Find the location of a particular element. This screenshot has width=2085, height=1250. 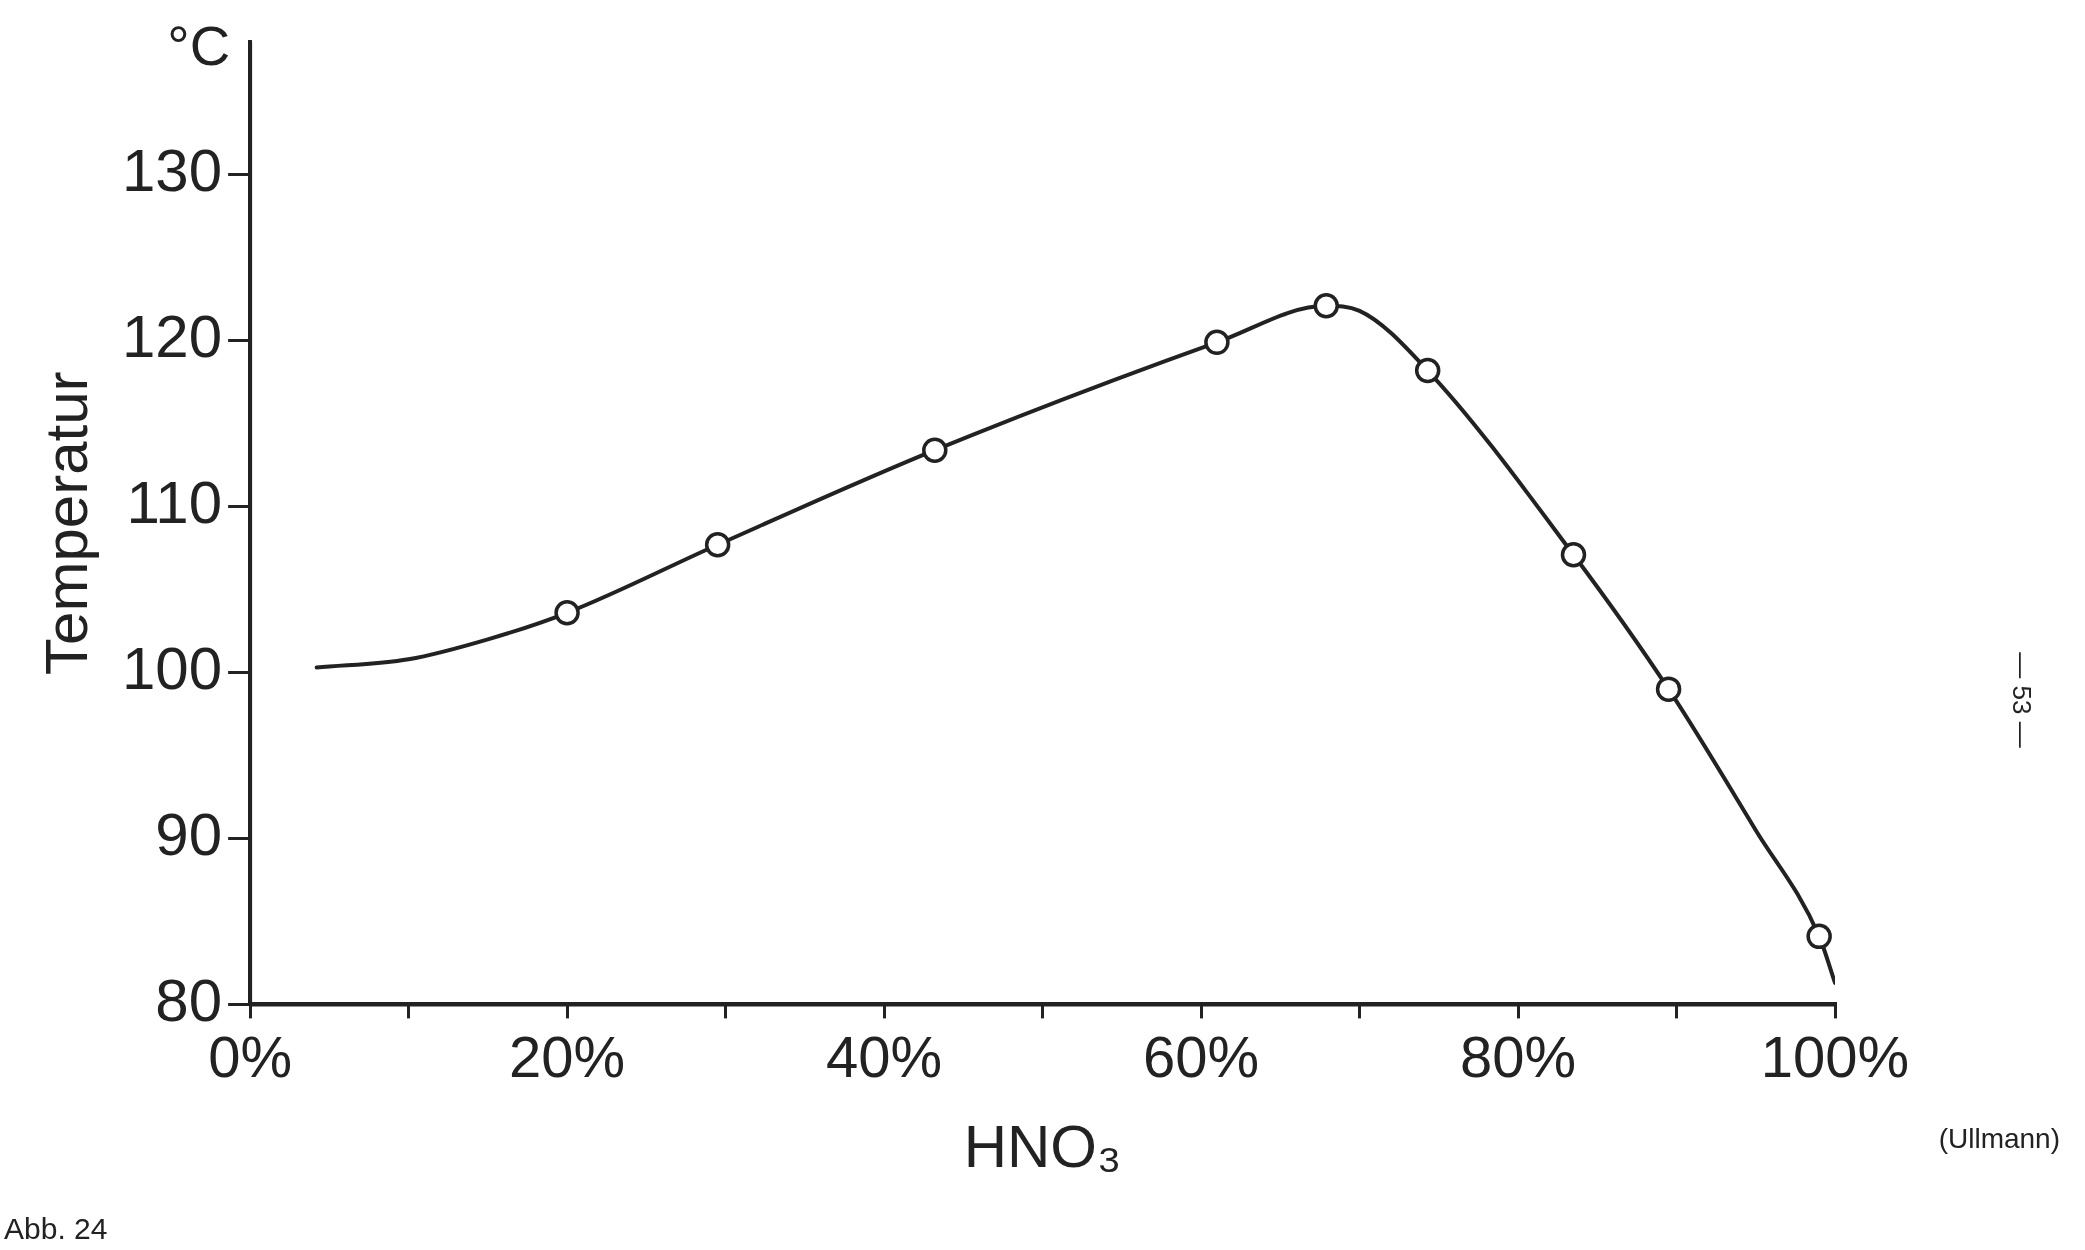

y-tick-label: 120 is located at coordinates (172, 337).